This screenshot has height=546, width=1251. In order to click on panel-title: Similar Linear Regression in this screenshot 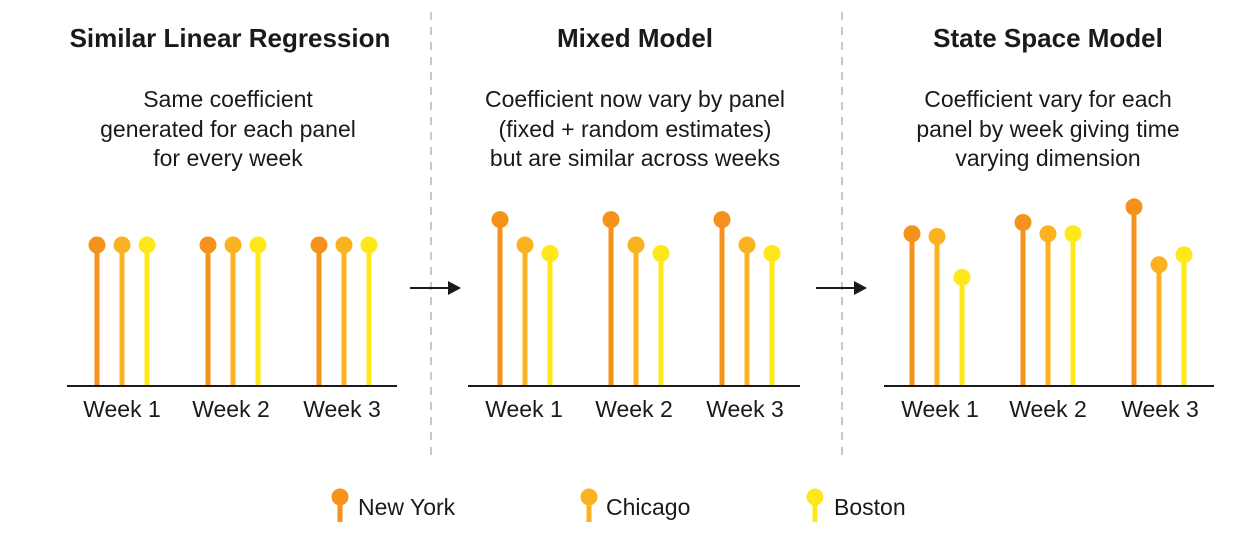, I will do `click(230, 38)`.